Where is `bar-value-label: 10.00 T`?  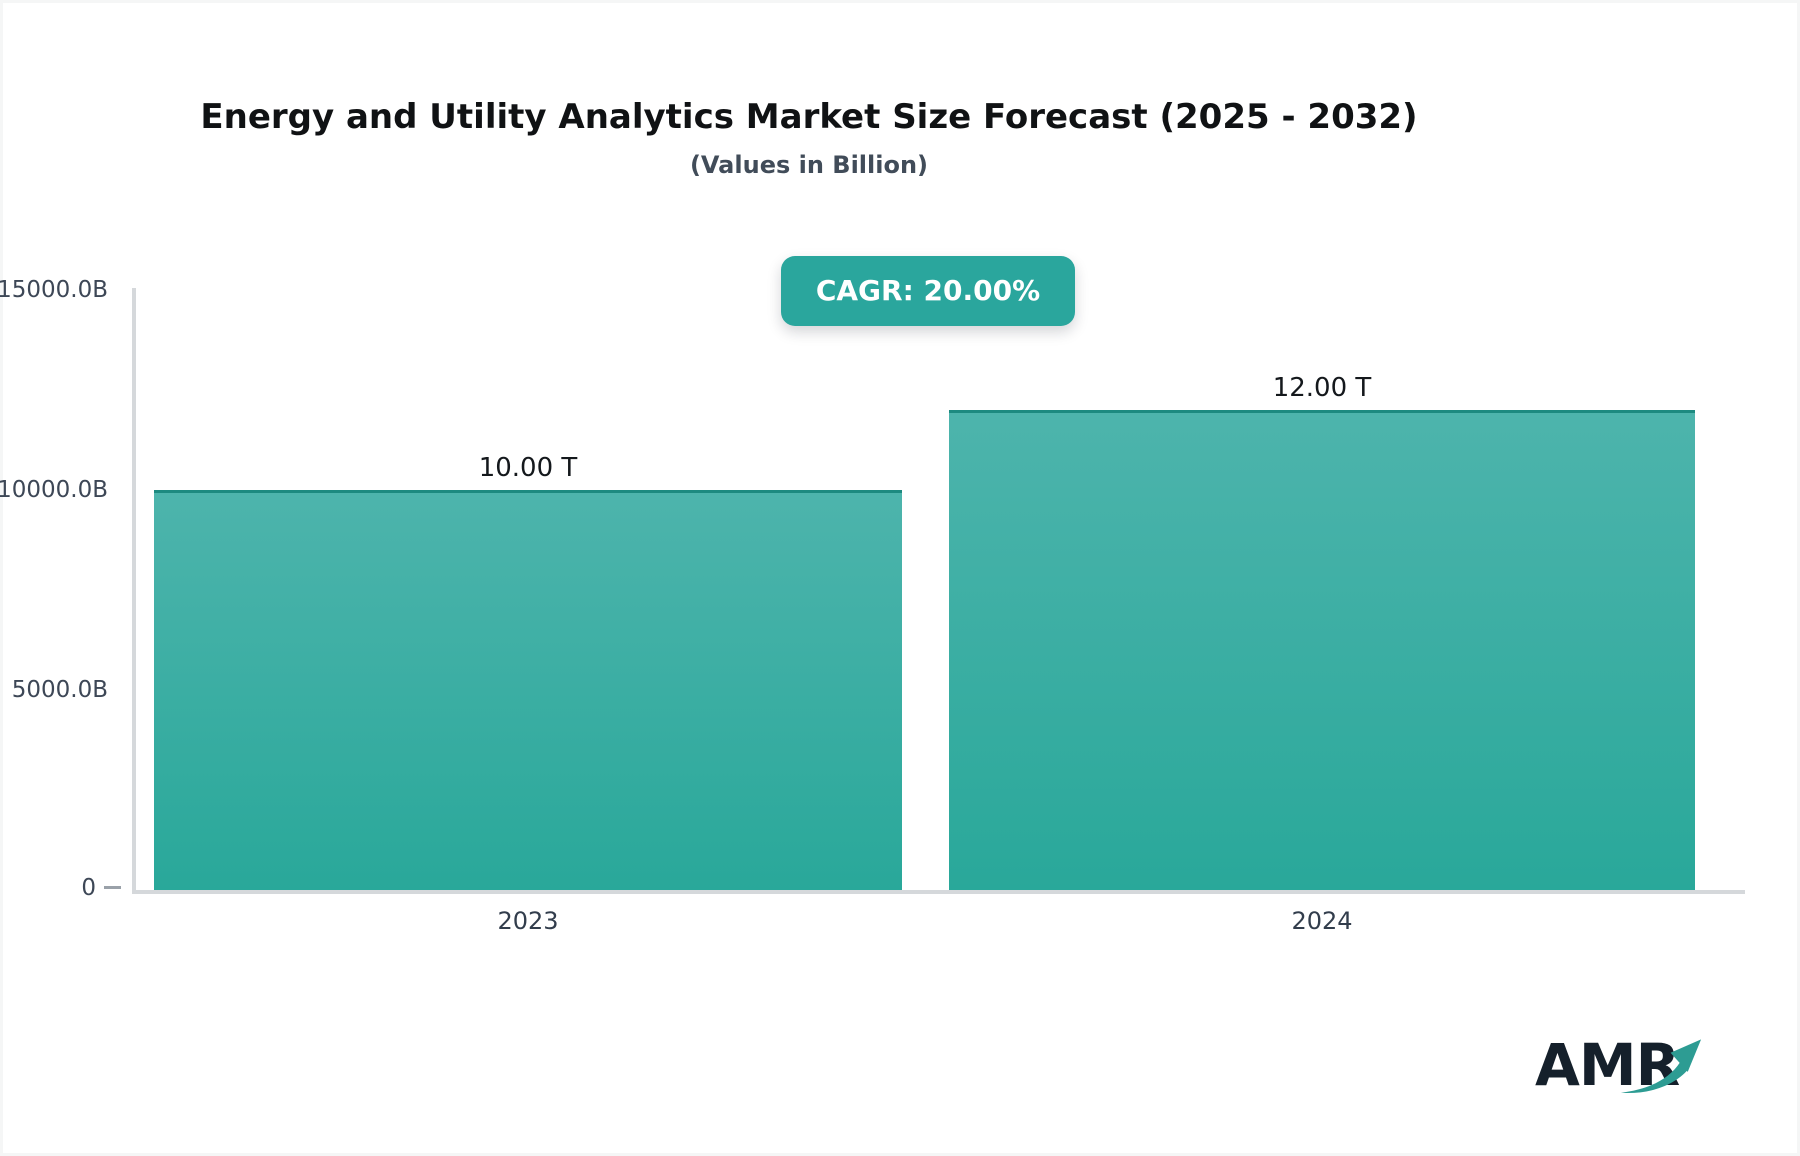 bar-value-label: 10.00 T is located at coordinates (528, 468).